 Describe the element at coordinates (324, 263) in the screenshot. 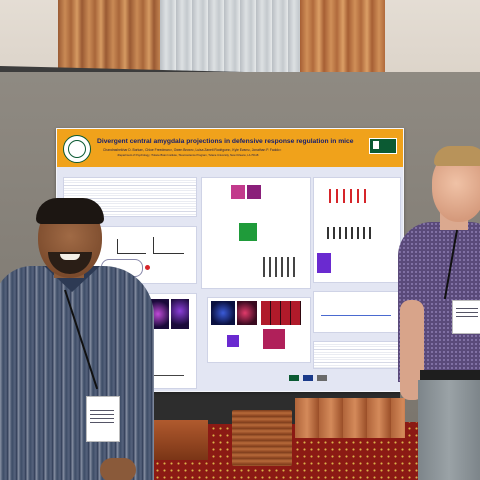

I see `results-3-image` at that location.